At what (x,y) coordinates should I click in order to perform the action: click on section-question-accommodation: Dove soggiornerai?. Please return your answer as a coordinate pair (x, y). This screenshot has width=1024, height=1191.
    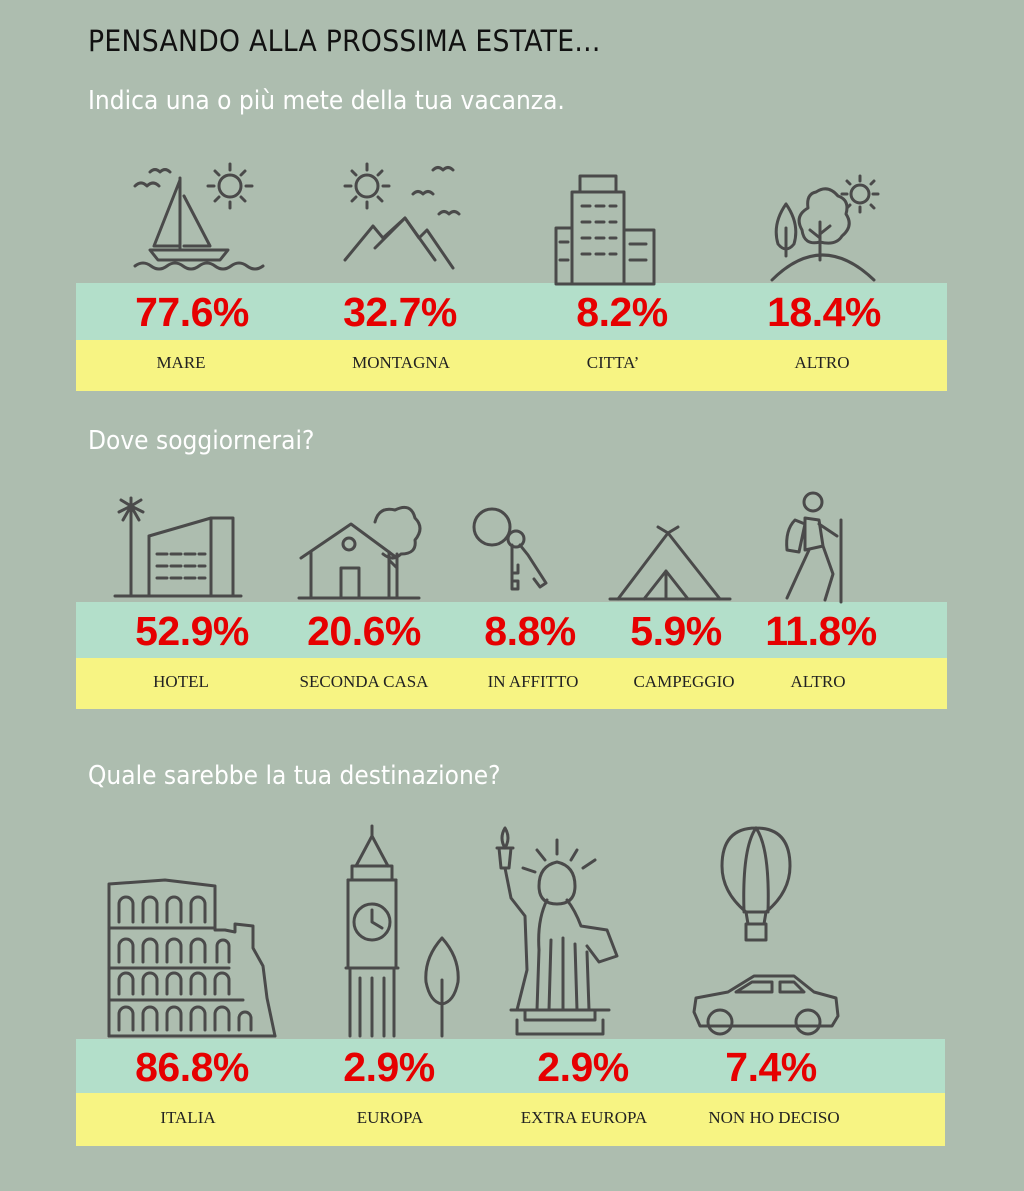
    Looking at the image, I should click on (201, 441).